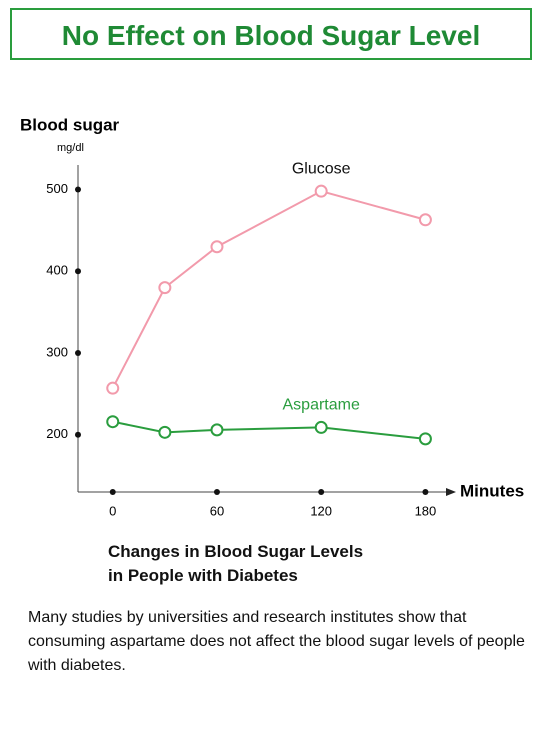 This screenshot has height=750, width=546. What do you see at coordinates (57, 270) in the screenshot?
I see `y-tick-label: 400` at bounding box center [57, 270].